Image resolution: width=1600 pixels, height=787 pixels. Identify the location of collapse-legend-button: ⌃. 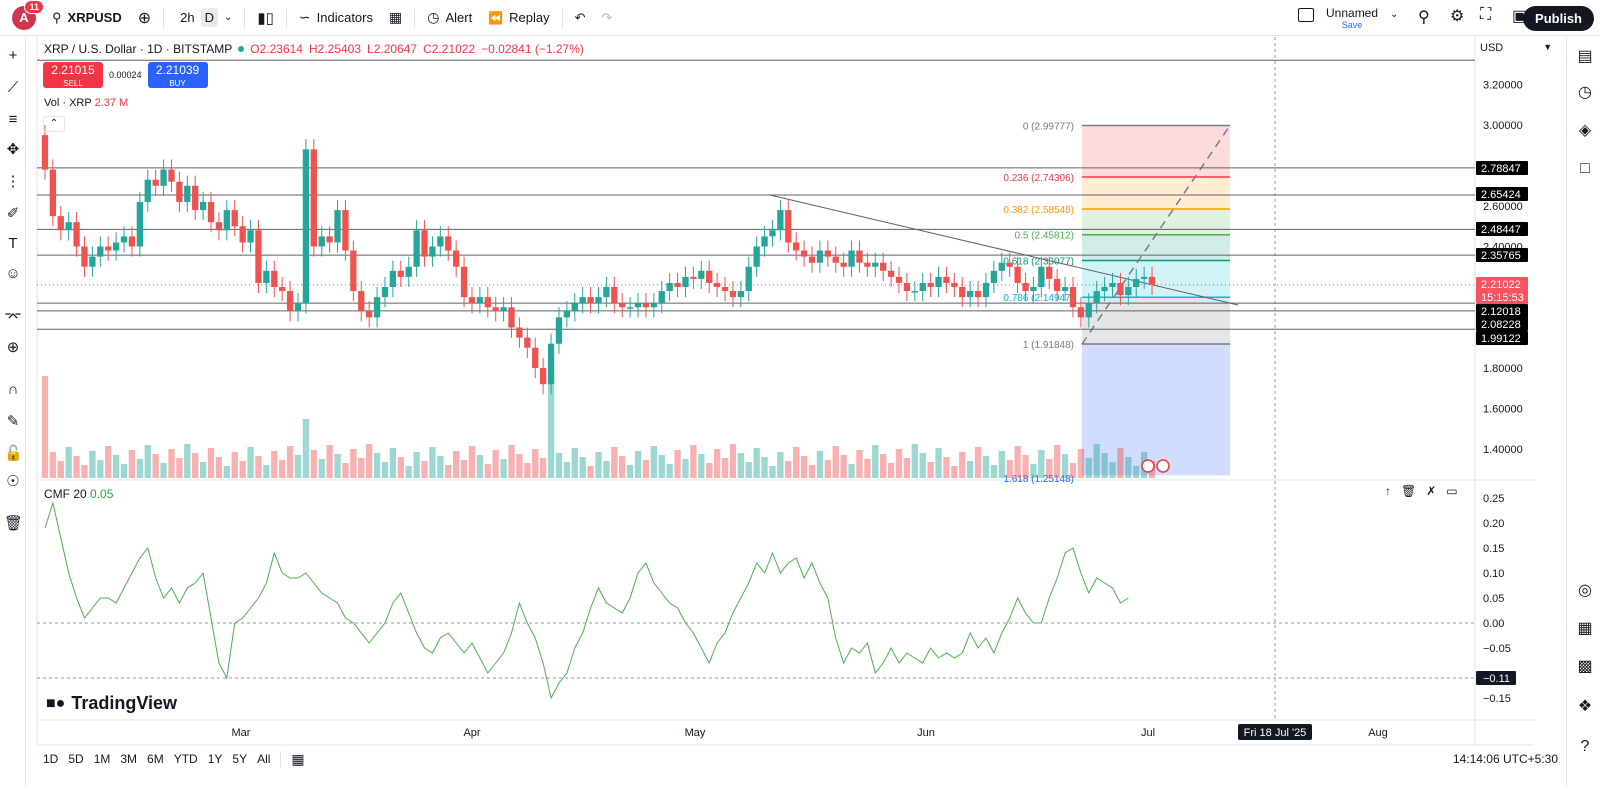
(54, 124).